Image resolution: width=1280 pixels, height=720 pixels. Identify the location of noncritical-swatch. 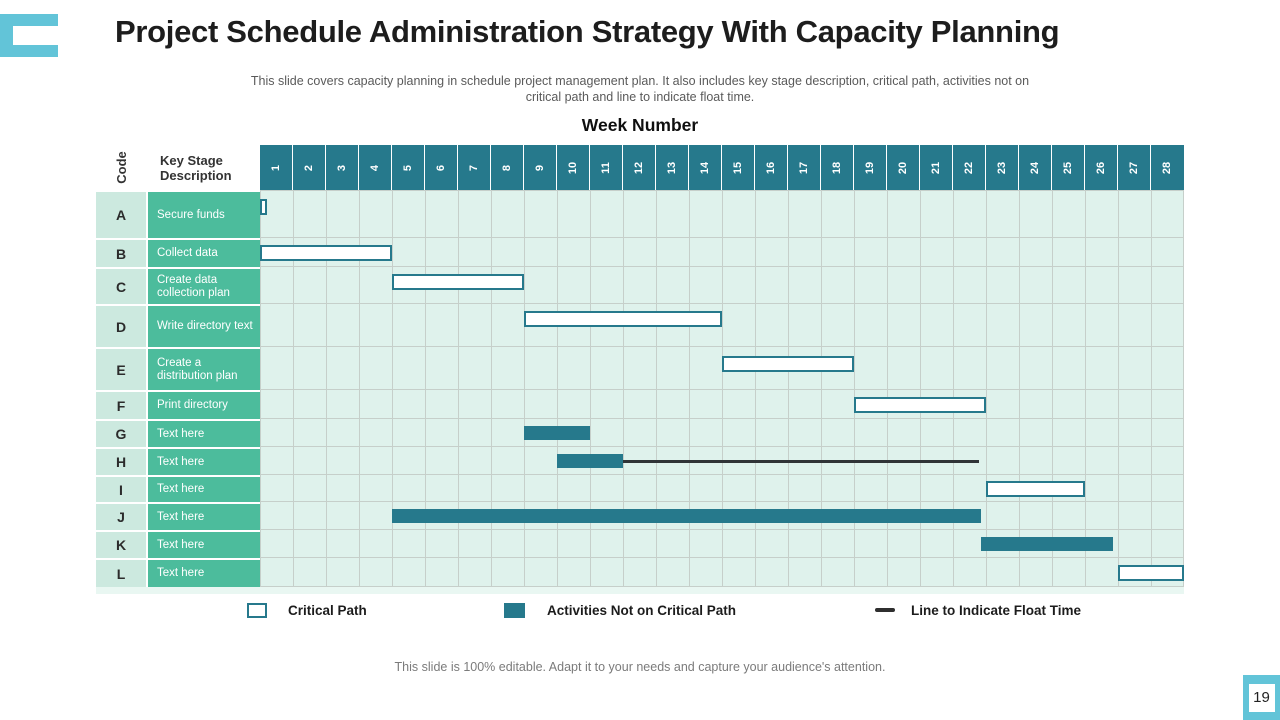
(514, 610).